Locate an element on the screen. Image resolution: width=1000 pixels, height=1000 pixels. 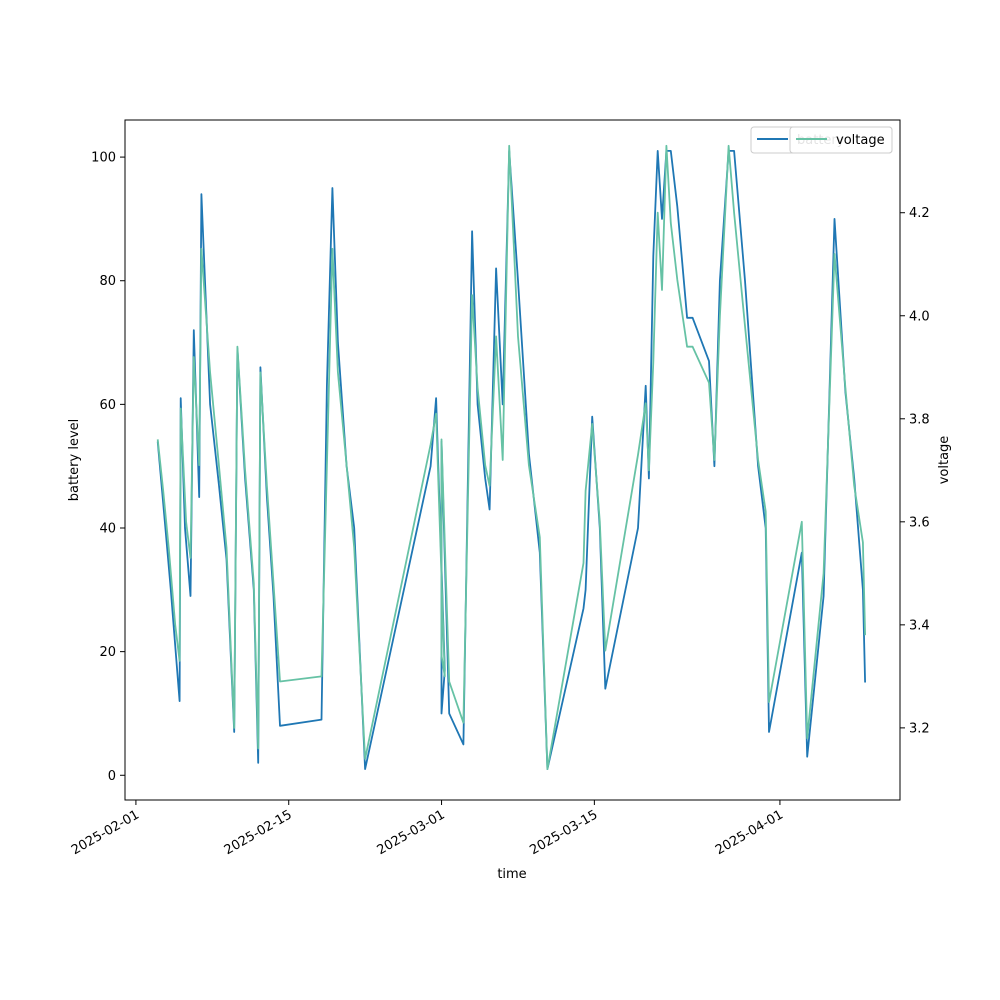
y-tick-label: 40 is located at coordinates (107, 529).